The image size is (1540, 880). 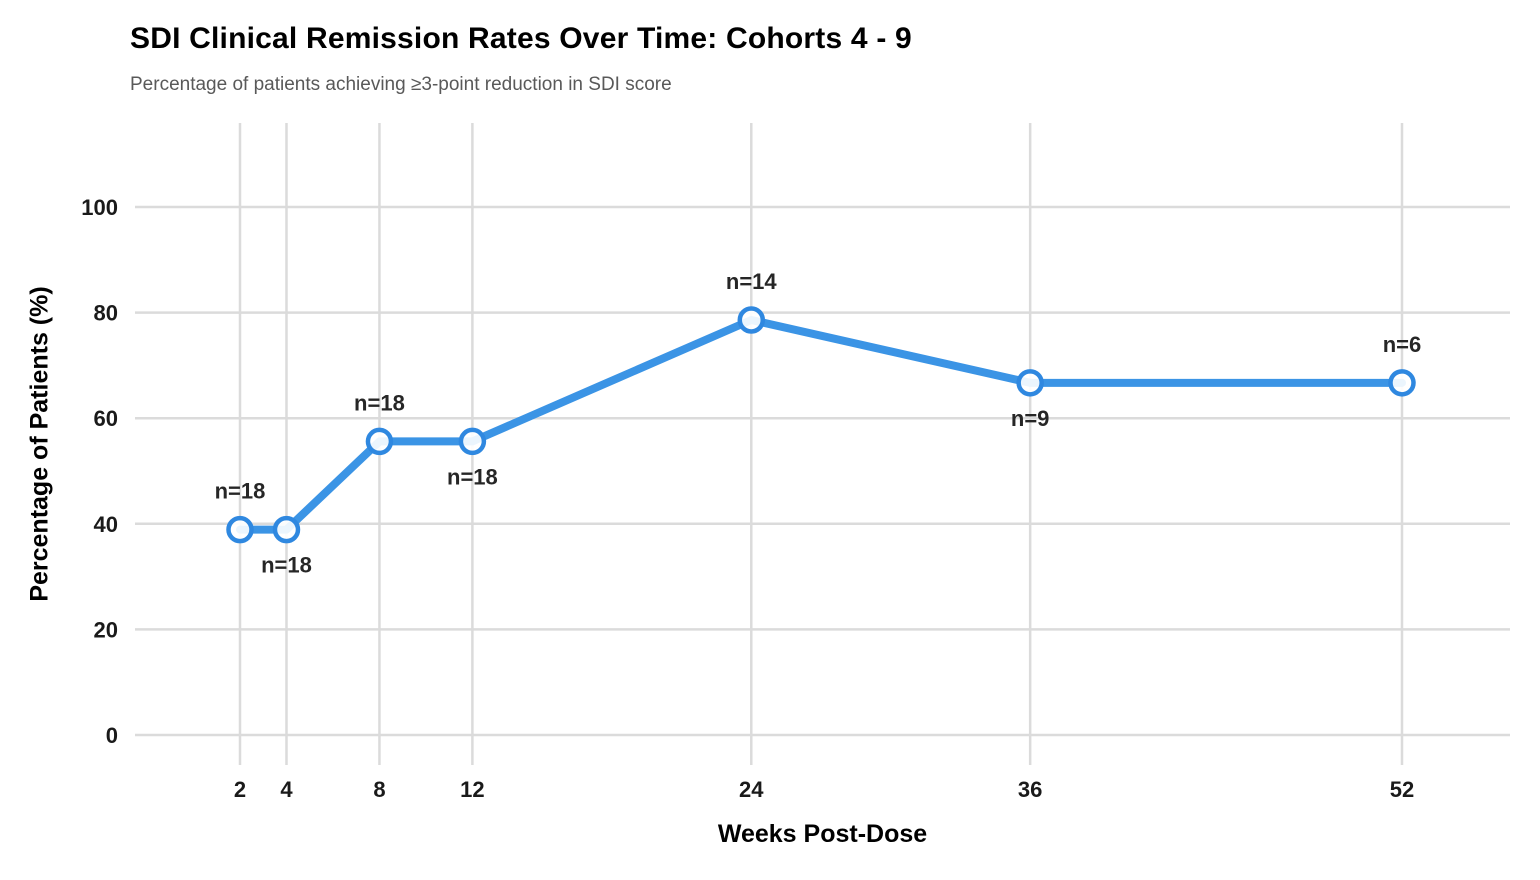 I want to click on x-tick-label: 52, so click(x=1402, y=789).